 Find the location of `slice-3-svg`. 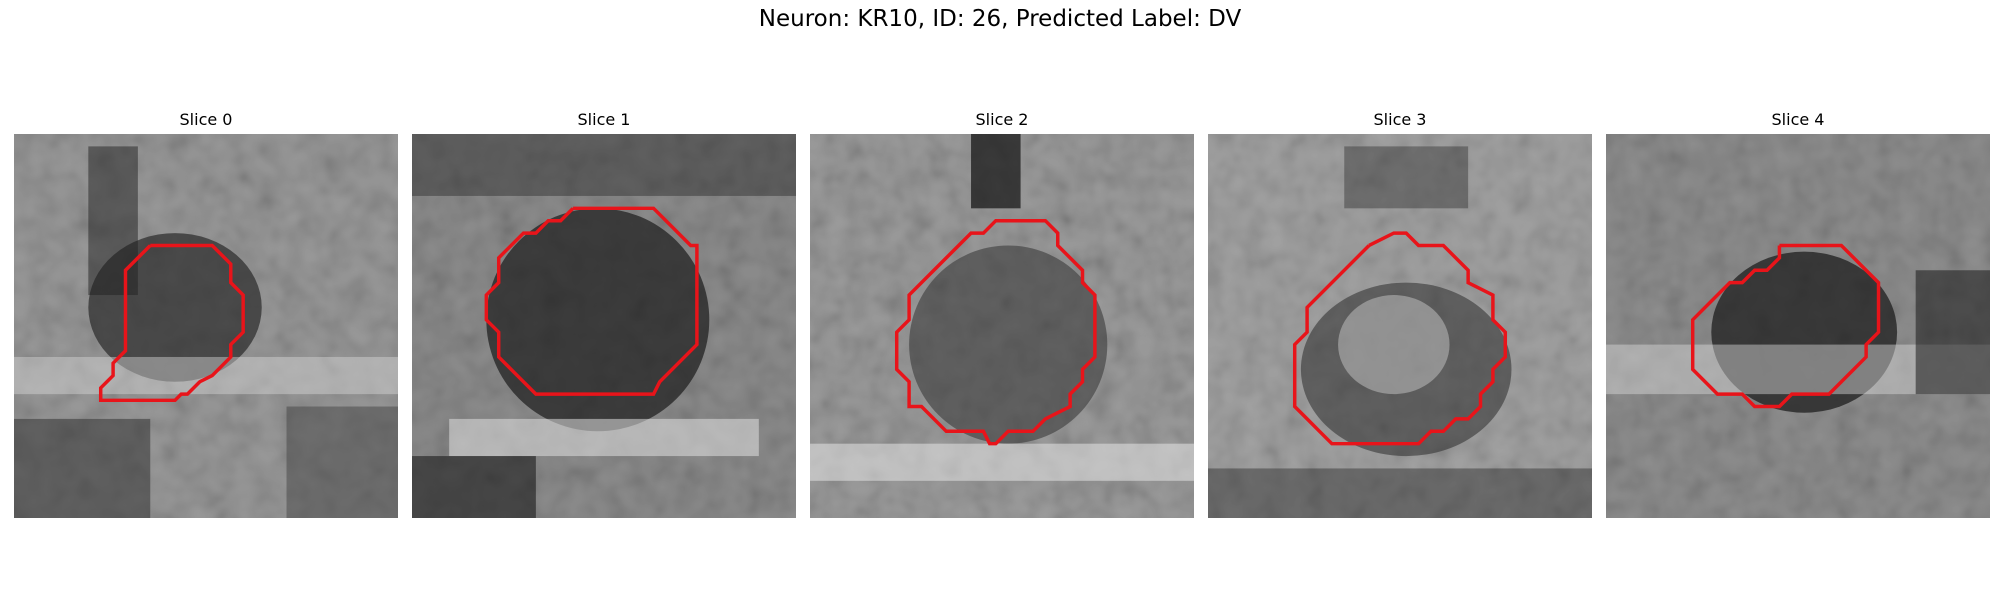

slice-3-svg is located at coordinates (1400, 326).